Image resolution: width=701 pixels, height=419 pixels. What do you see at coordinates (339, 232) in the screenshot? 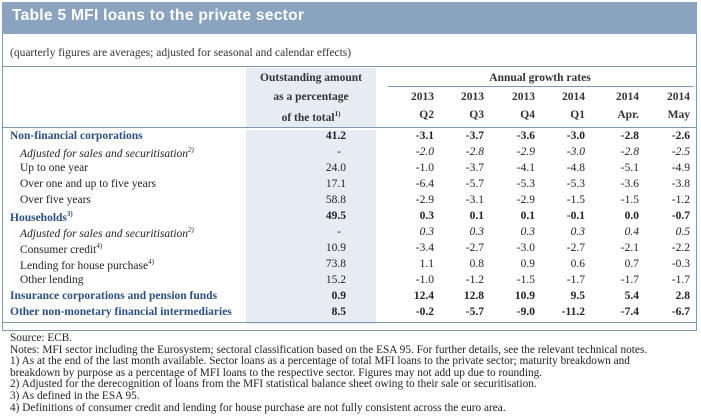
I see `outstanding-value: -` at bounding box center [339, 232].